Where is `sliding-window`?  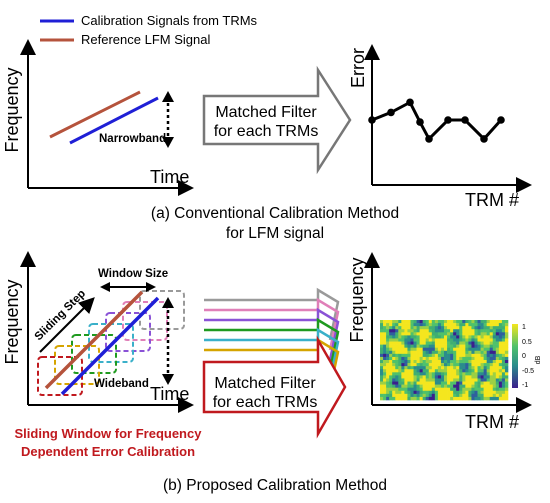 sliding-window is located at coordinates (128, 332).